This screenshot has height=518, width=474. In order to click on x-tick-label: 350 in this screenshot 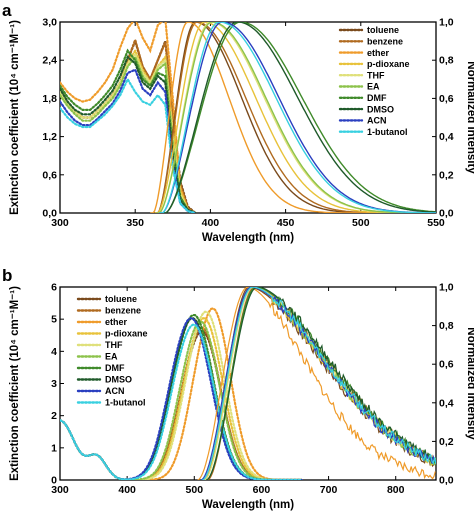, I will do `click(135, 223)`.